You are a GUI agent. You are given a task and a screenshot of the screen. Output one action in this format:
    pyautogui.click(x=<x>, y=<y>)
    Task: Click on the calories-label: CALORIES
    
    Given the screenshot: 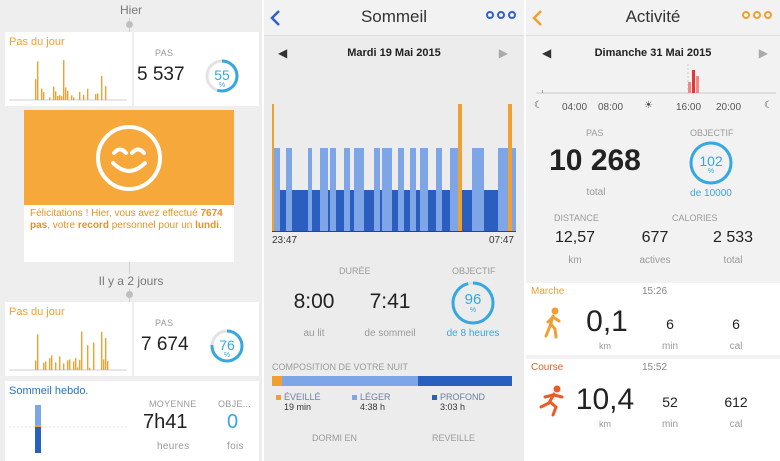 What is the action you would take?
    pyautogui.click(x=695, y=218)
    